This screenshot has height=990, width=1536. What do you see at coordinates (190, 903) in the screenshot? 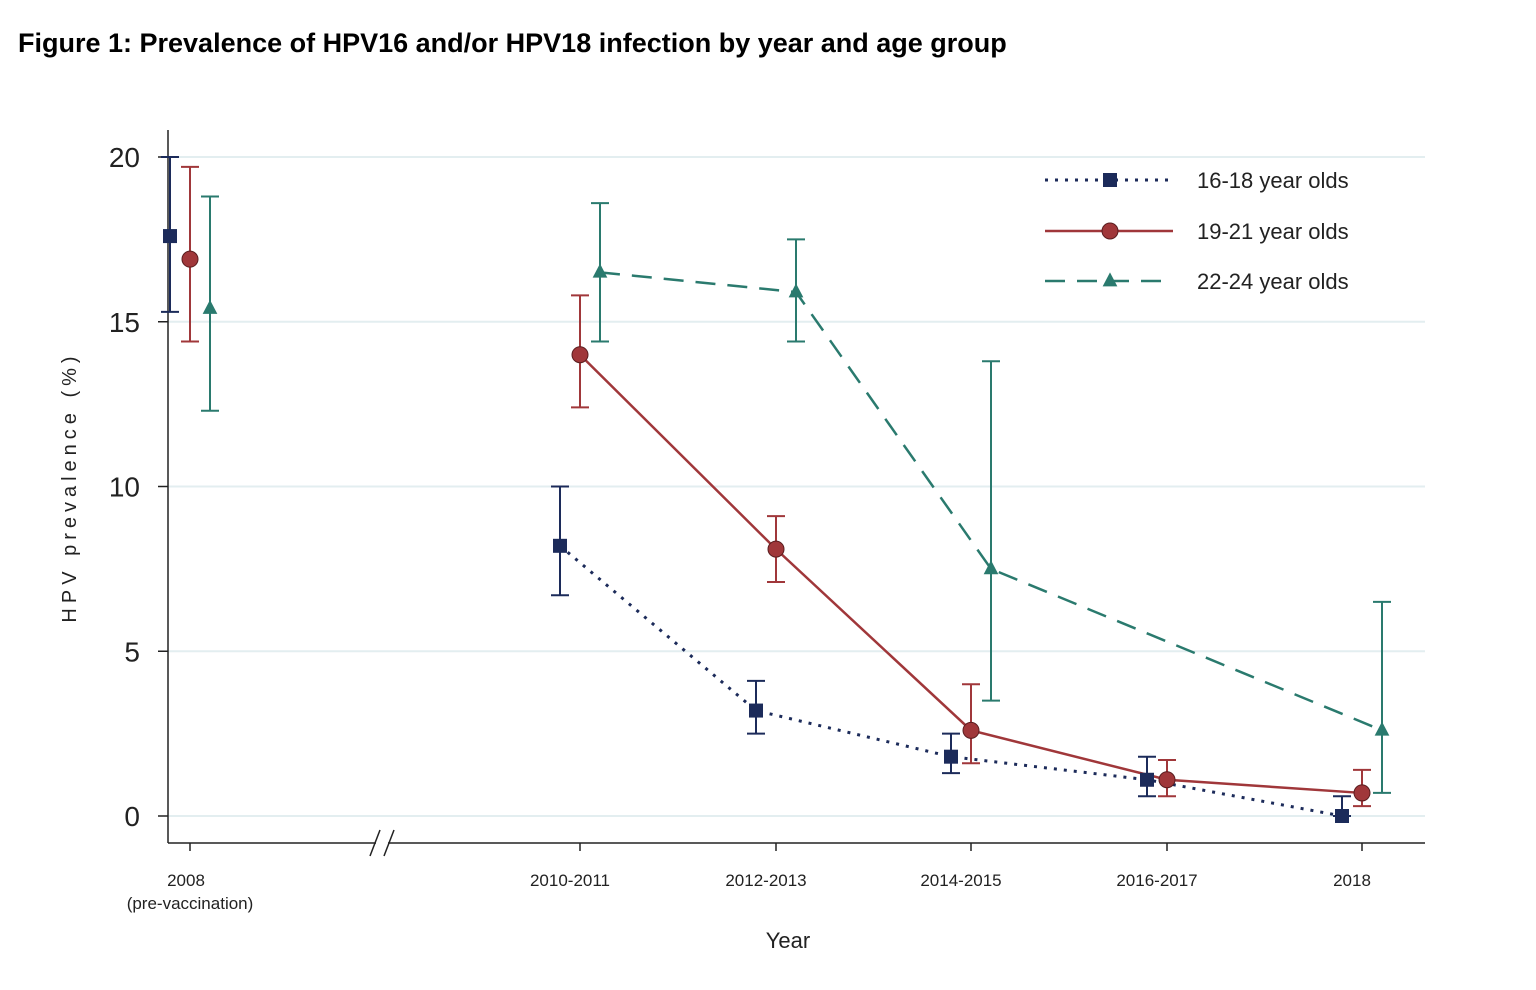
I see `x-tick-sublabel: (pre-vaccination)` at bounding box center [190, 903].